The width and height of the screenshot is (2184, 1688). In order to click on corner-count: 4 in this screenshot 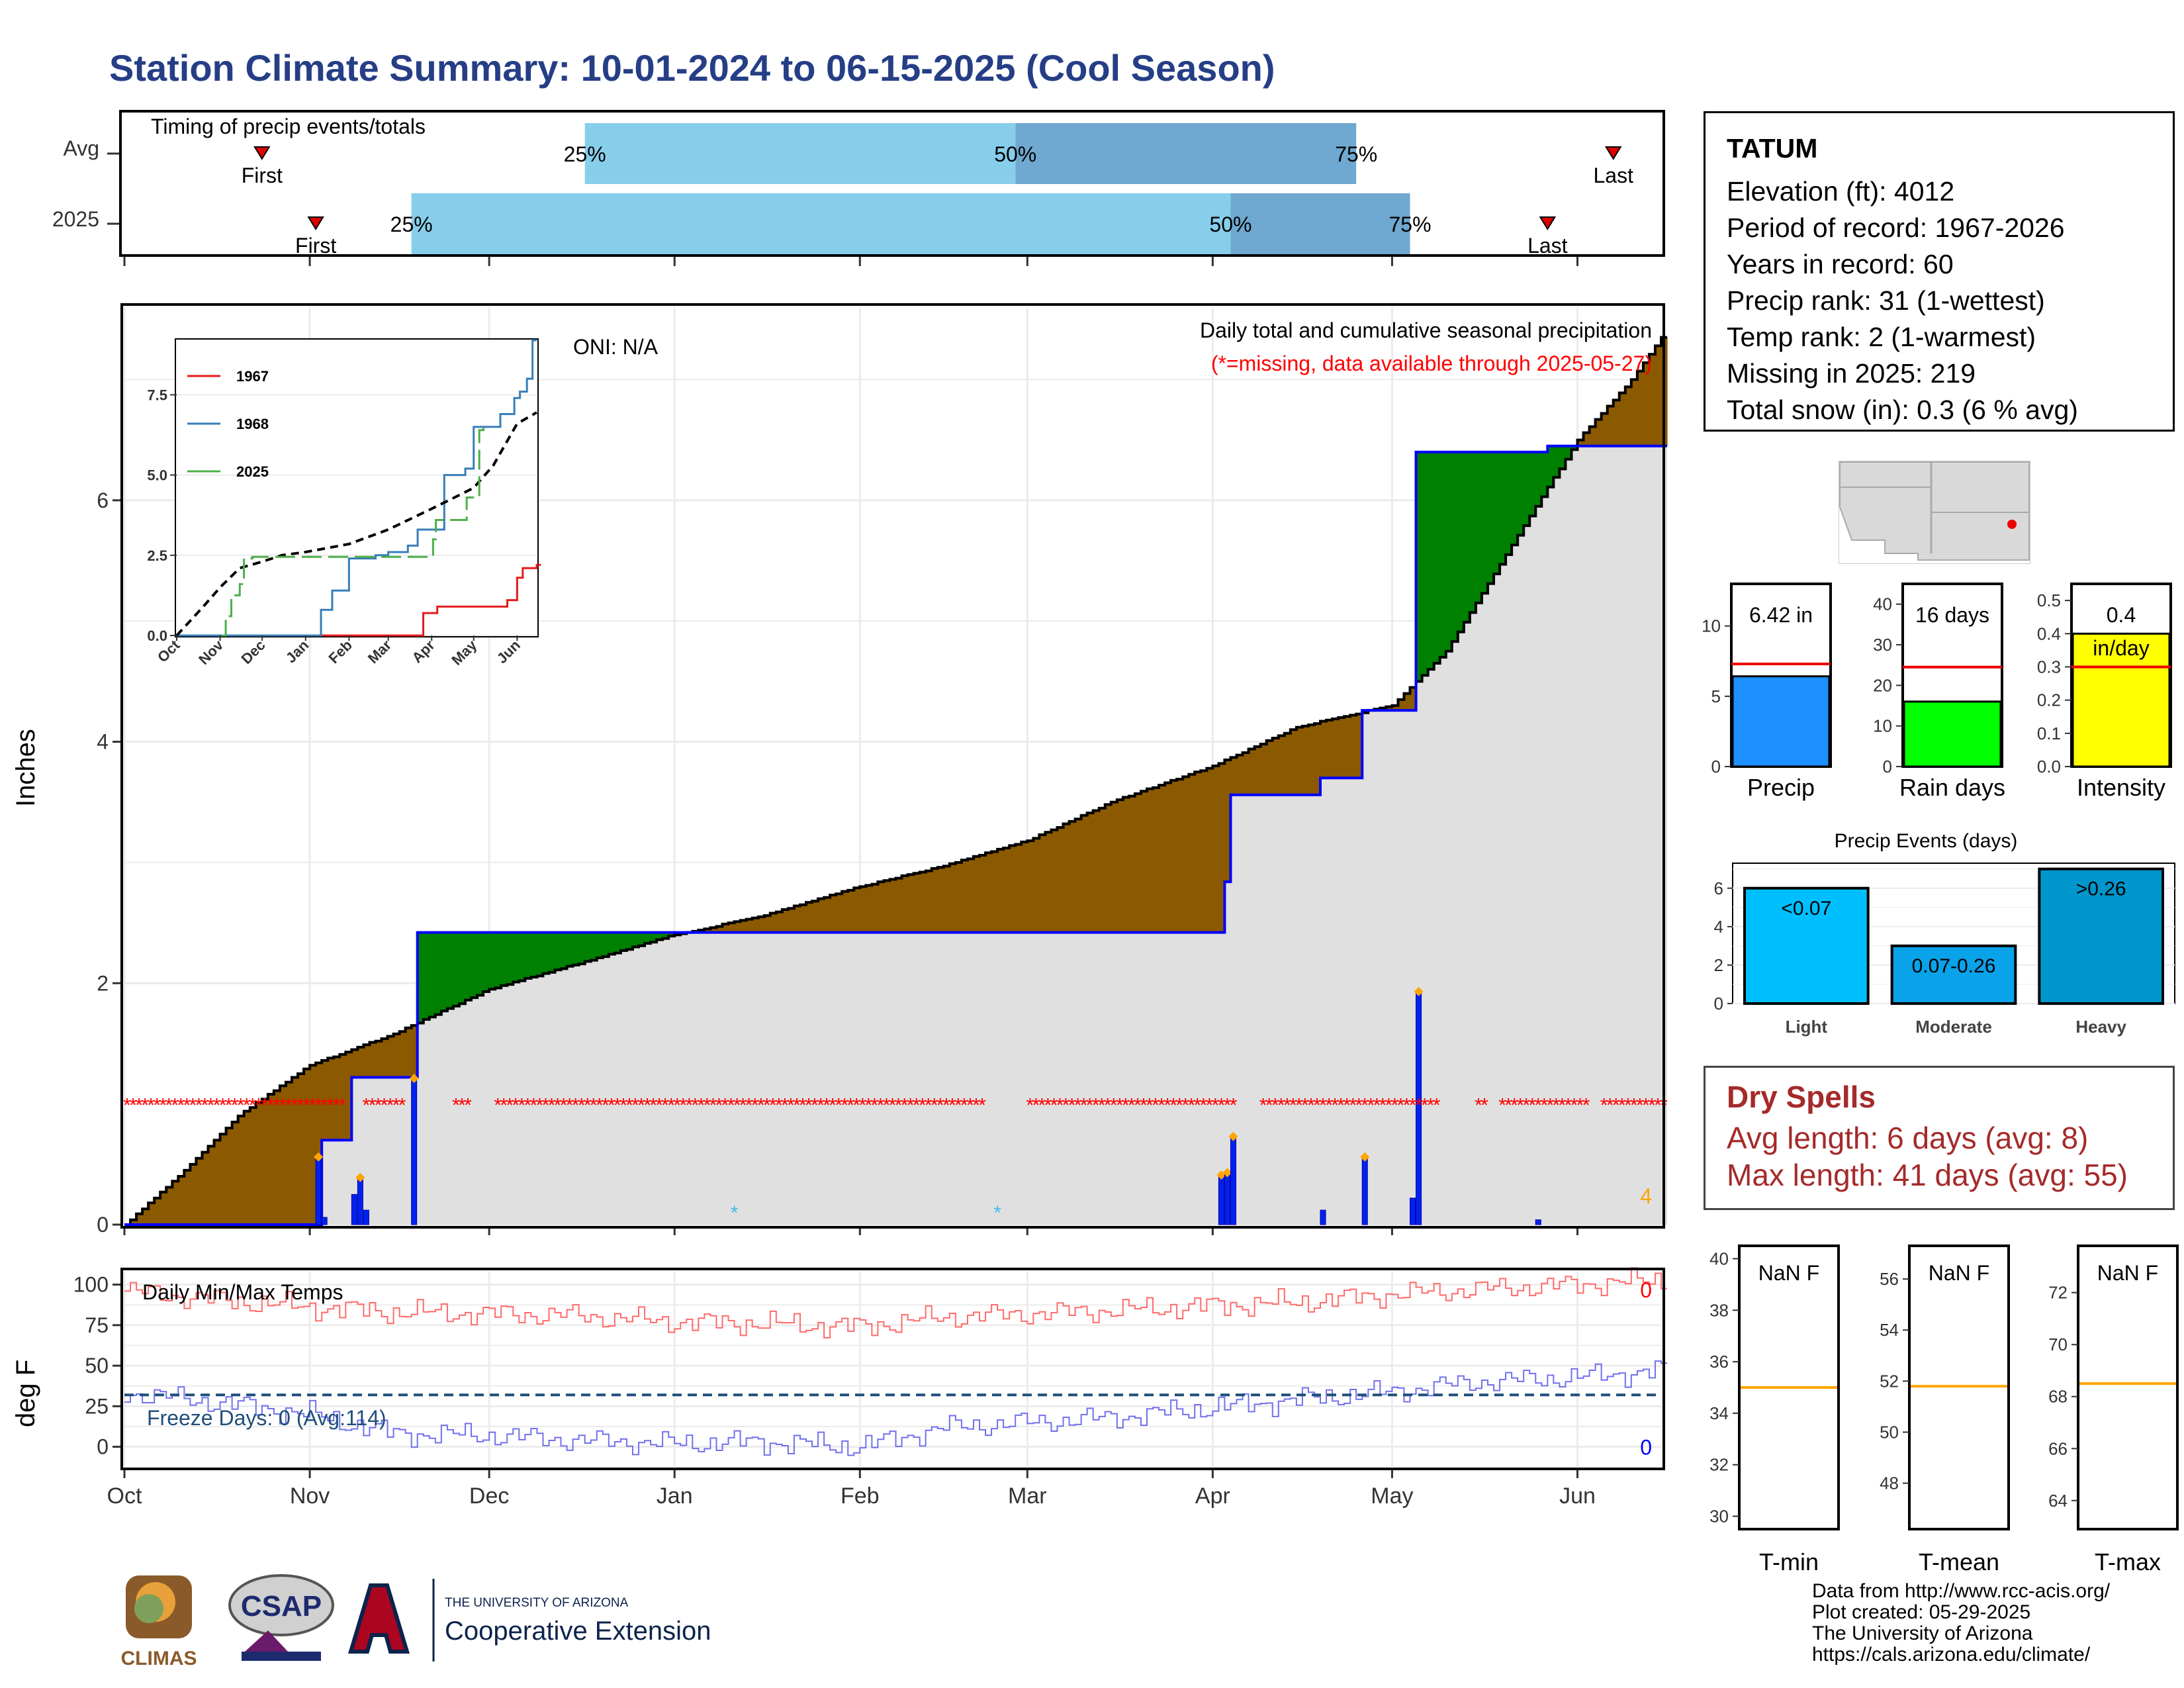, I will do `click(1646, 1196)`.